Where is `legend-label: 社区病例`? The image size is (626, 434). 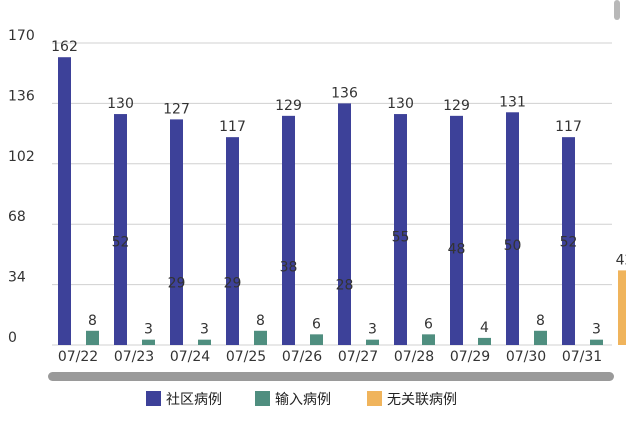 legend-label: 社区病例 is located at coordinates (194, 400).